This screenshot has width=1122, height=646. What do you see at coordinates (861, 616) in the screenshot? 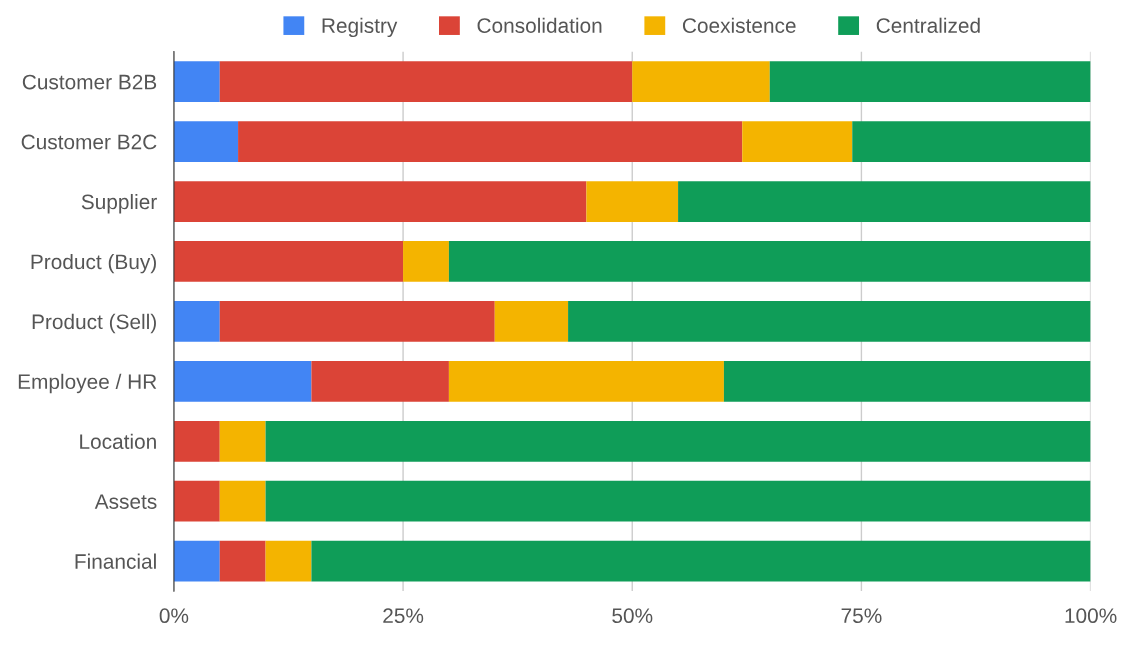
I see `x-tick-label: 75%` at bounding box center [861, 616].